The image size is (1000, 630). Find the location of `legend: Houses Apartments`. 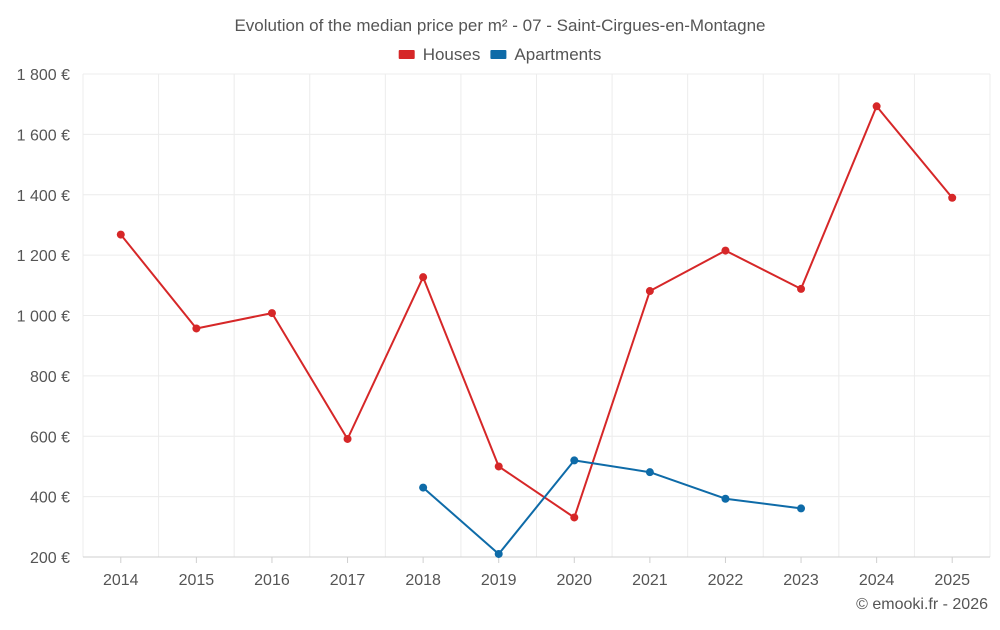

legend: Houses Apartments is located at coordinates (499, 54).